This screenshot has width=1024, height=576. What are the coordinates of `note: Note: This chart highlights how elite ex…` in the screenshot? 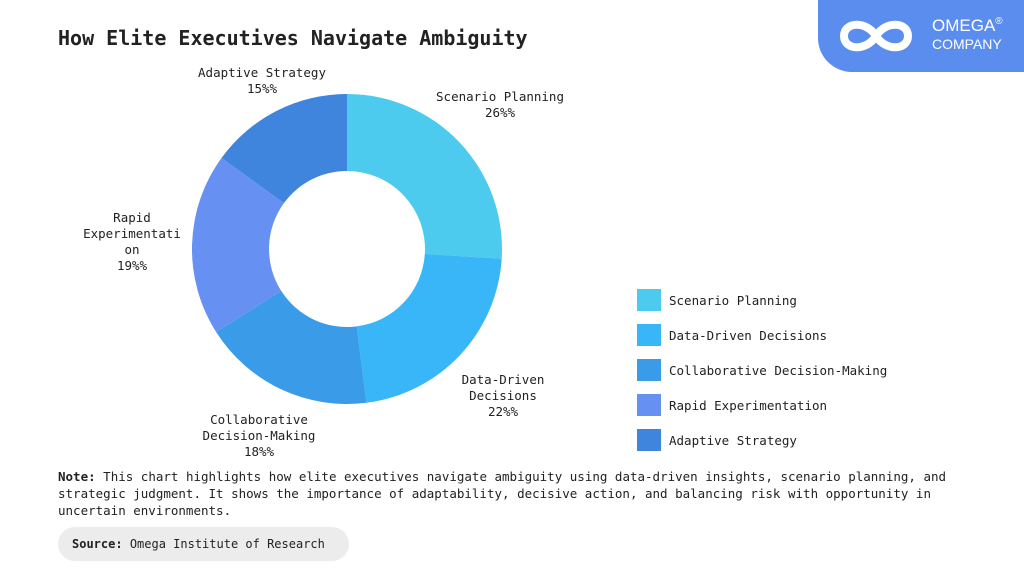 It's located at (513, 493).